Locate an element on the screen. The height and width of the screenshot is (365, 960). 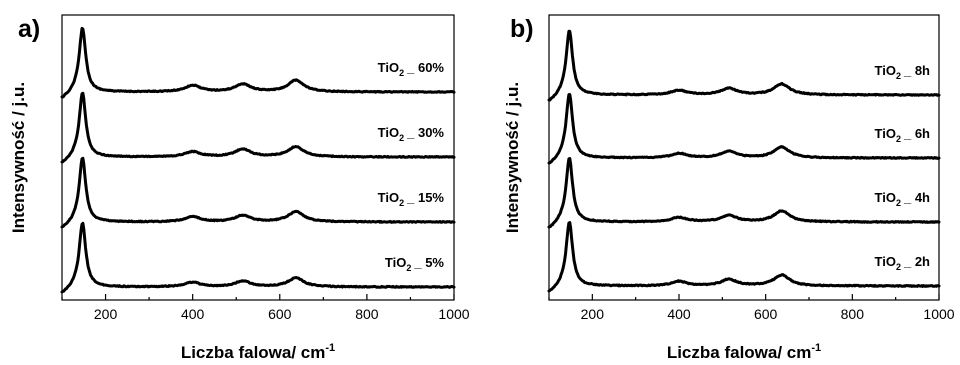
series-label: TiO2 _ 15% is located at coordinates (411, 199).